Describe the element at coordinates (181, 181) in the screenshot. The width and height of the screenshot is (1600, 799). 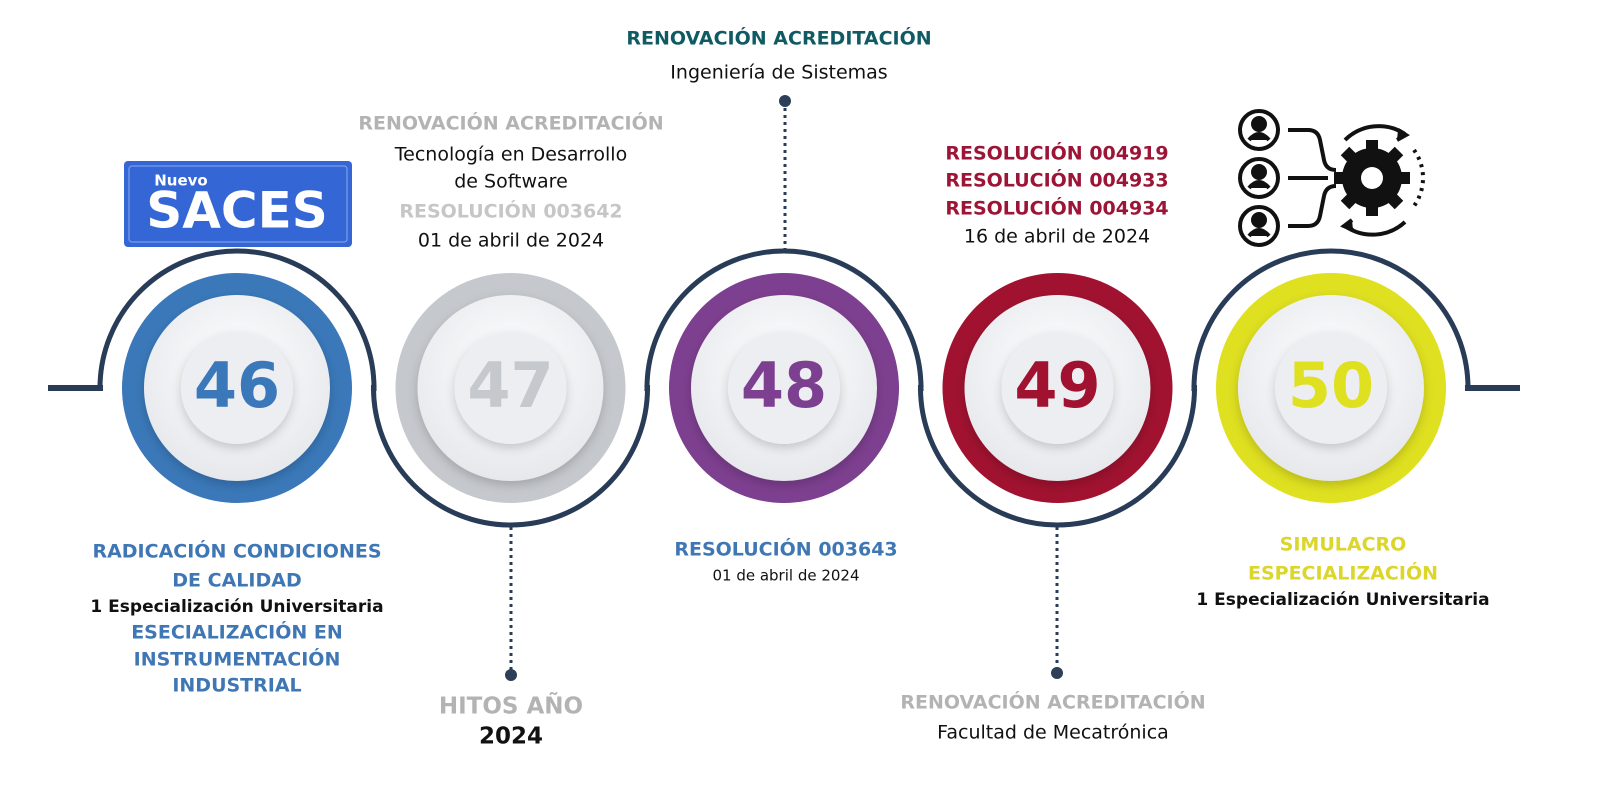
I see `logo-prefix: Nuevo` at that location.